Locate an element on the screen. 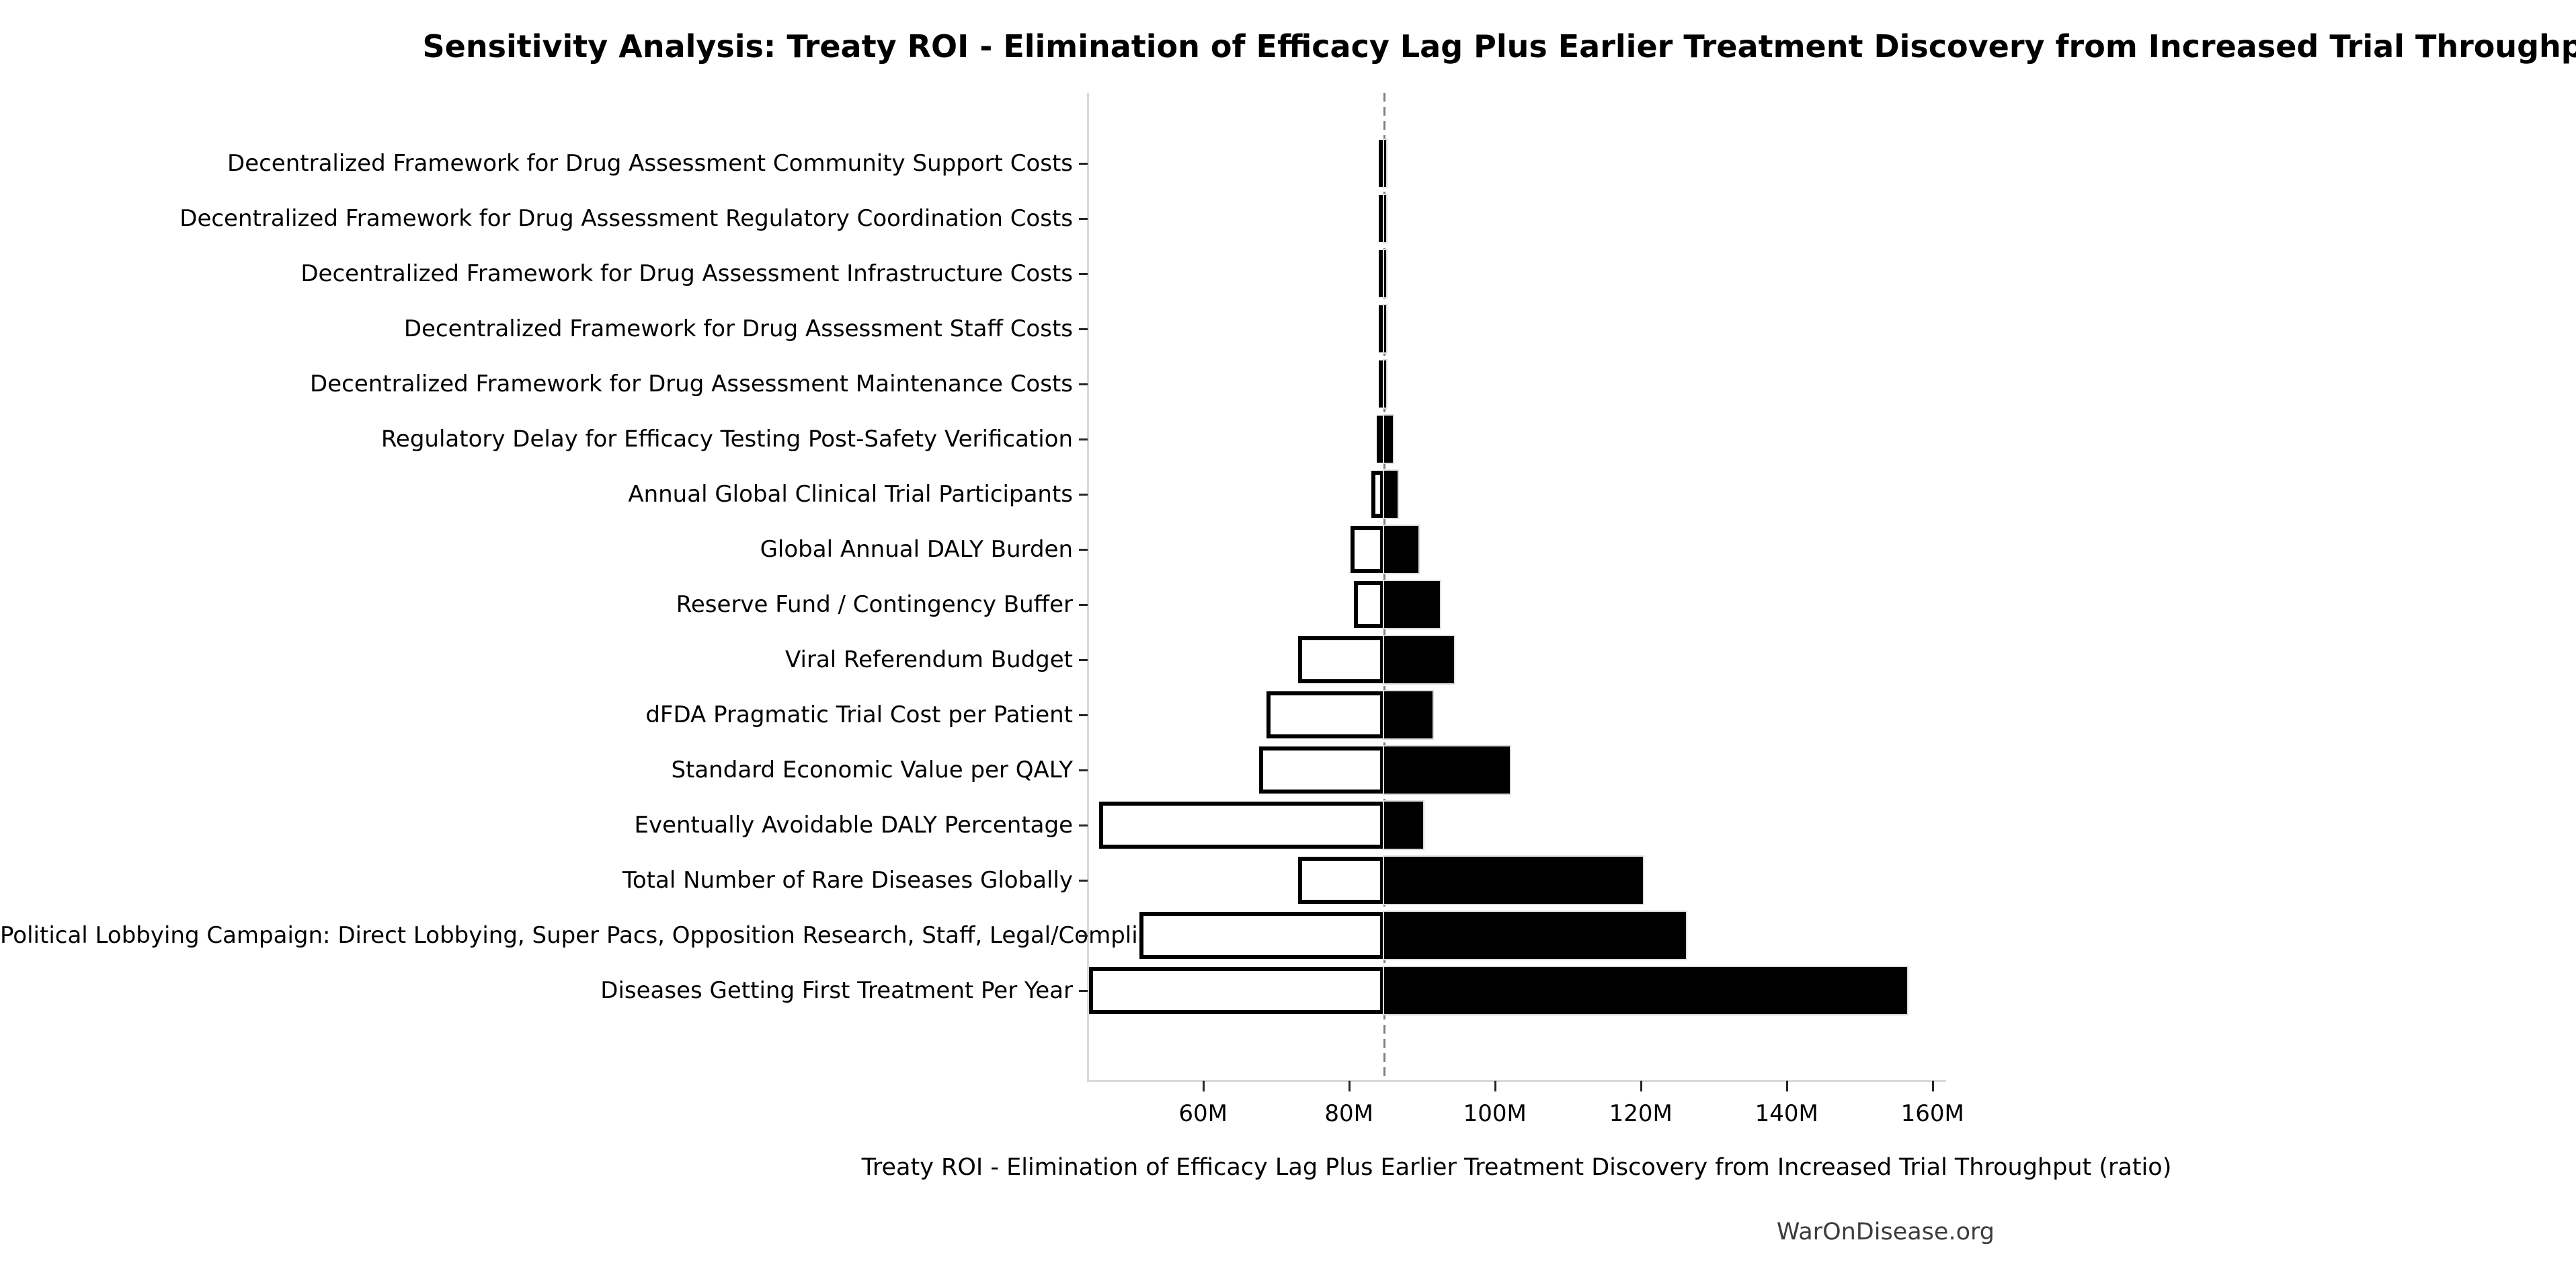 The image size is (2576, 1269). x-tick-label: 100M is located at coordinates (1495, 1113).